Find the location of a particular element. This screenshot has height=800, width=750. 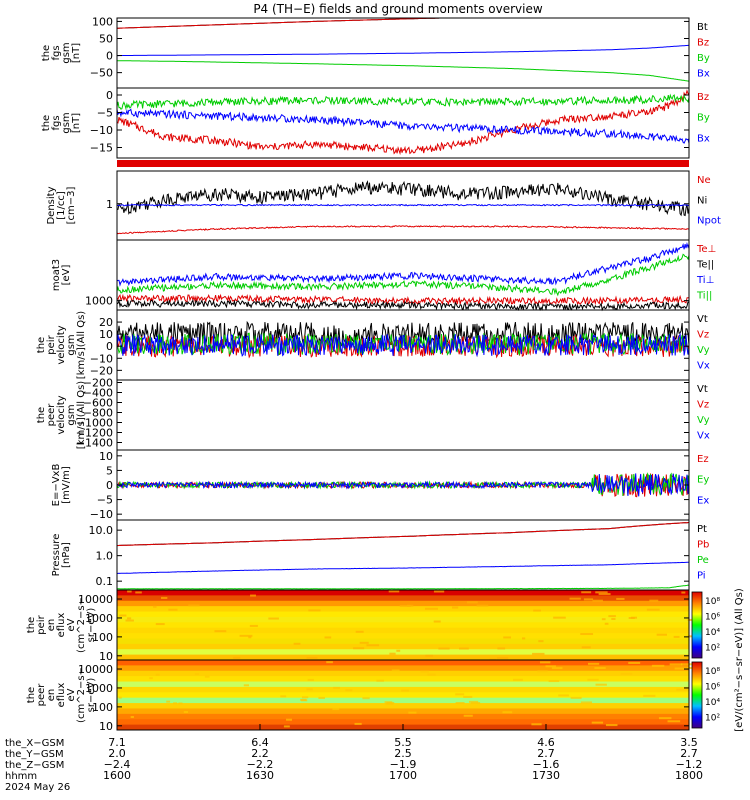

x-axis-value: −1.6 is located at coordinates (546, 764).